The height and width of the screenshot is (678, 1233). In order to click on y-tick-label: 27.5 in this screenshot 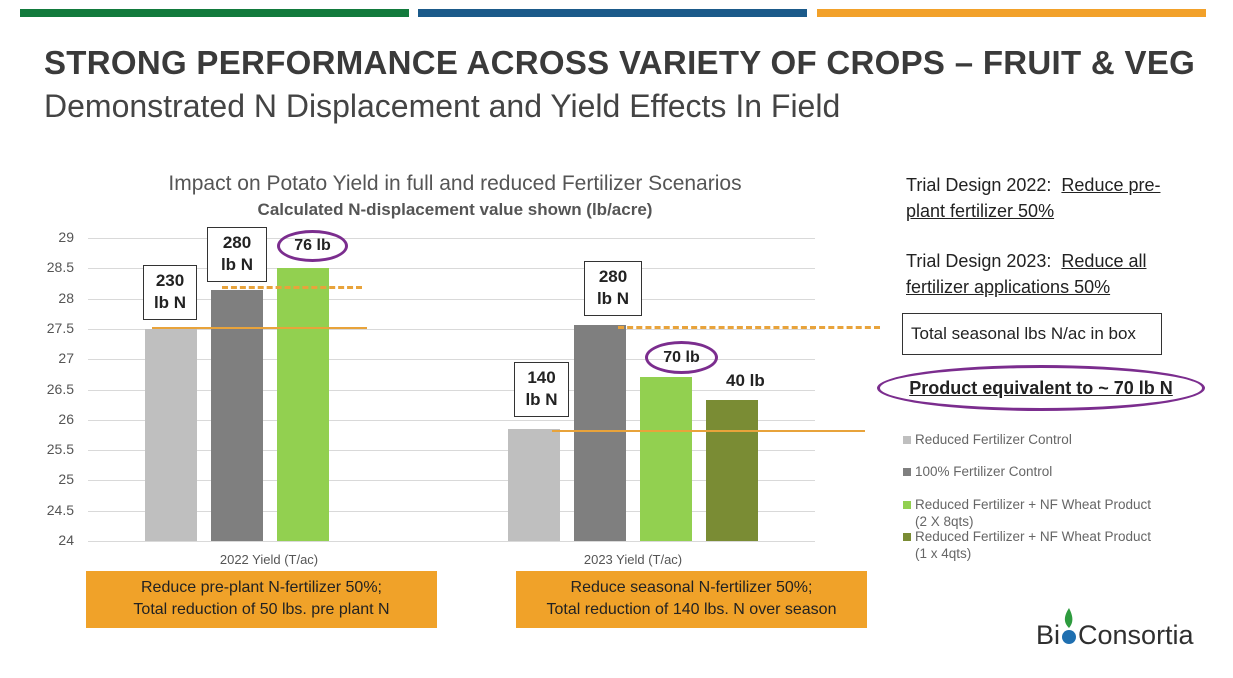, I will do `click(60, 327)`.